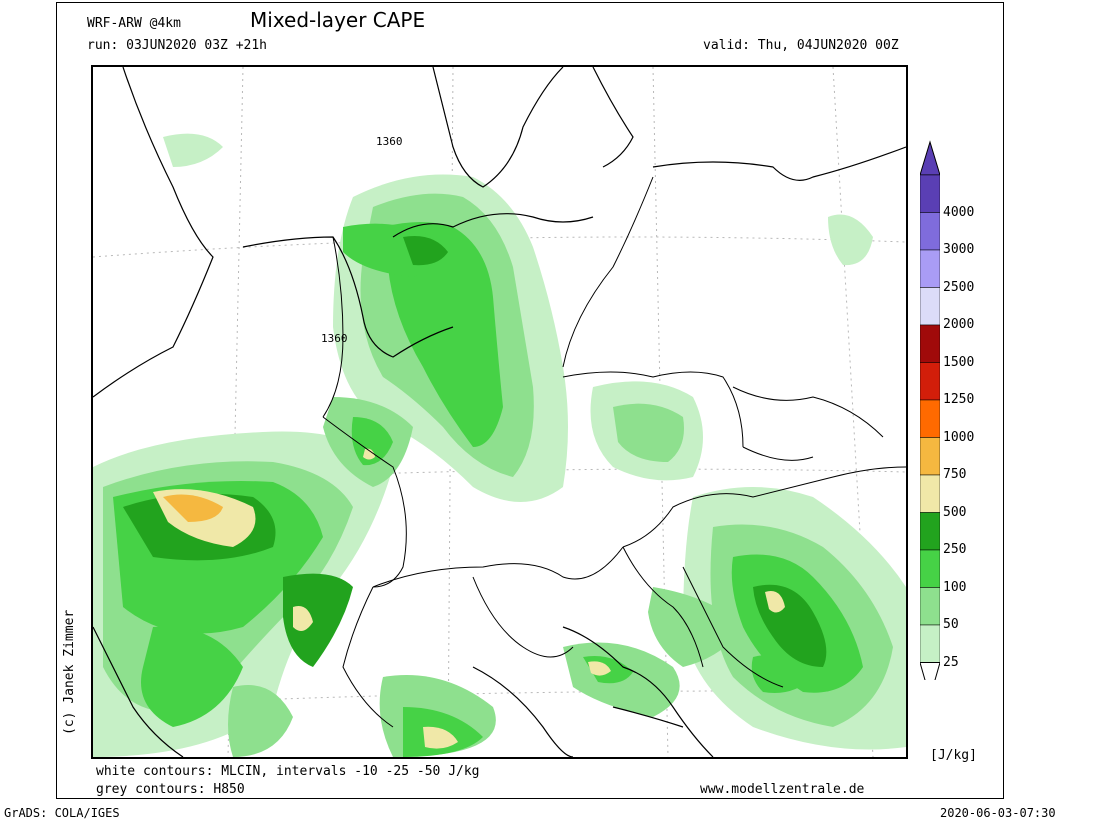 This screenshot has width=1100, height=825. What do you see at coordinates (951, 624) in the screenshot?
I see `colorbar-label: 50` at bounding box center [951, 624].